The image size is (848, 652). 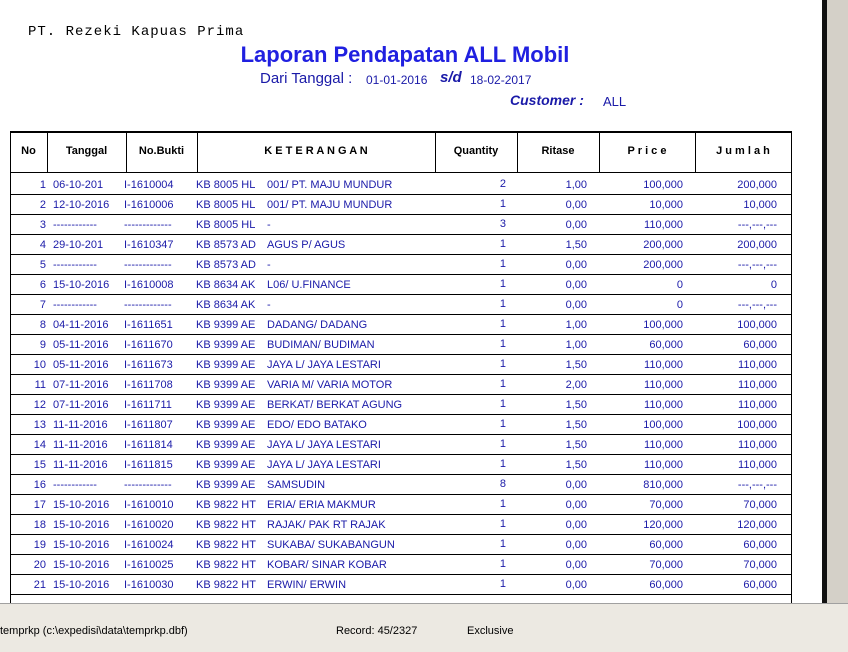 What do you see at coordinates (42, 285) in the screenshot?
I see `cell: 6` at bounding box center [42, 285].